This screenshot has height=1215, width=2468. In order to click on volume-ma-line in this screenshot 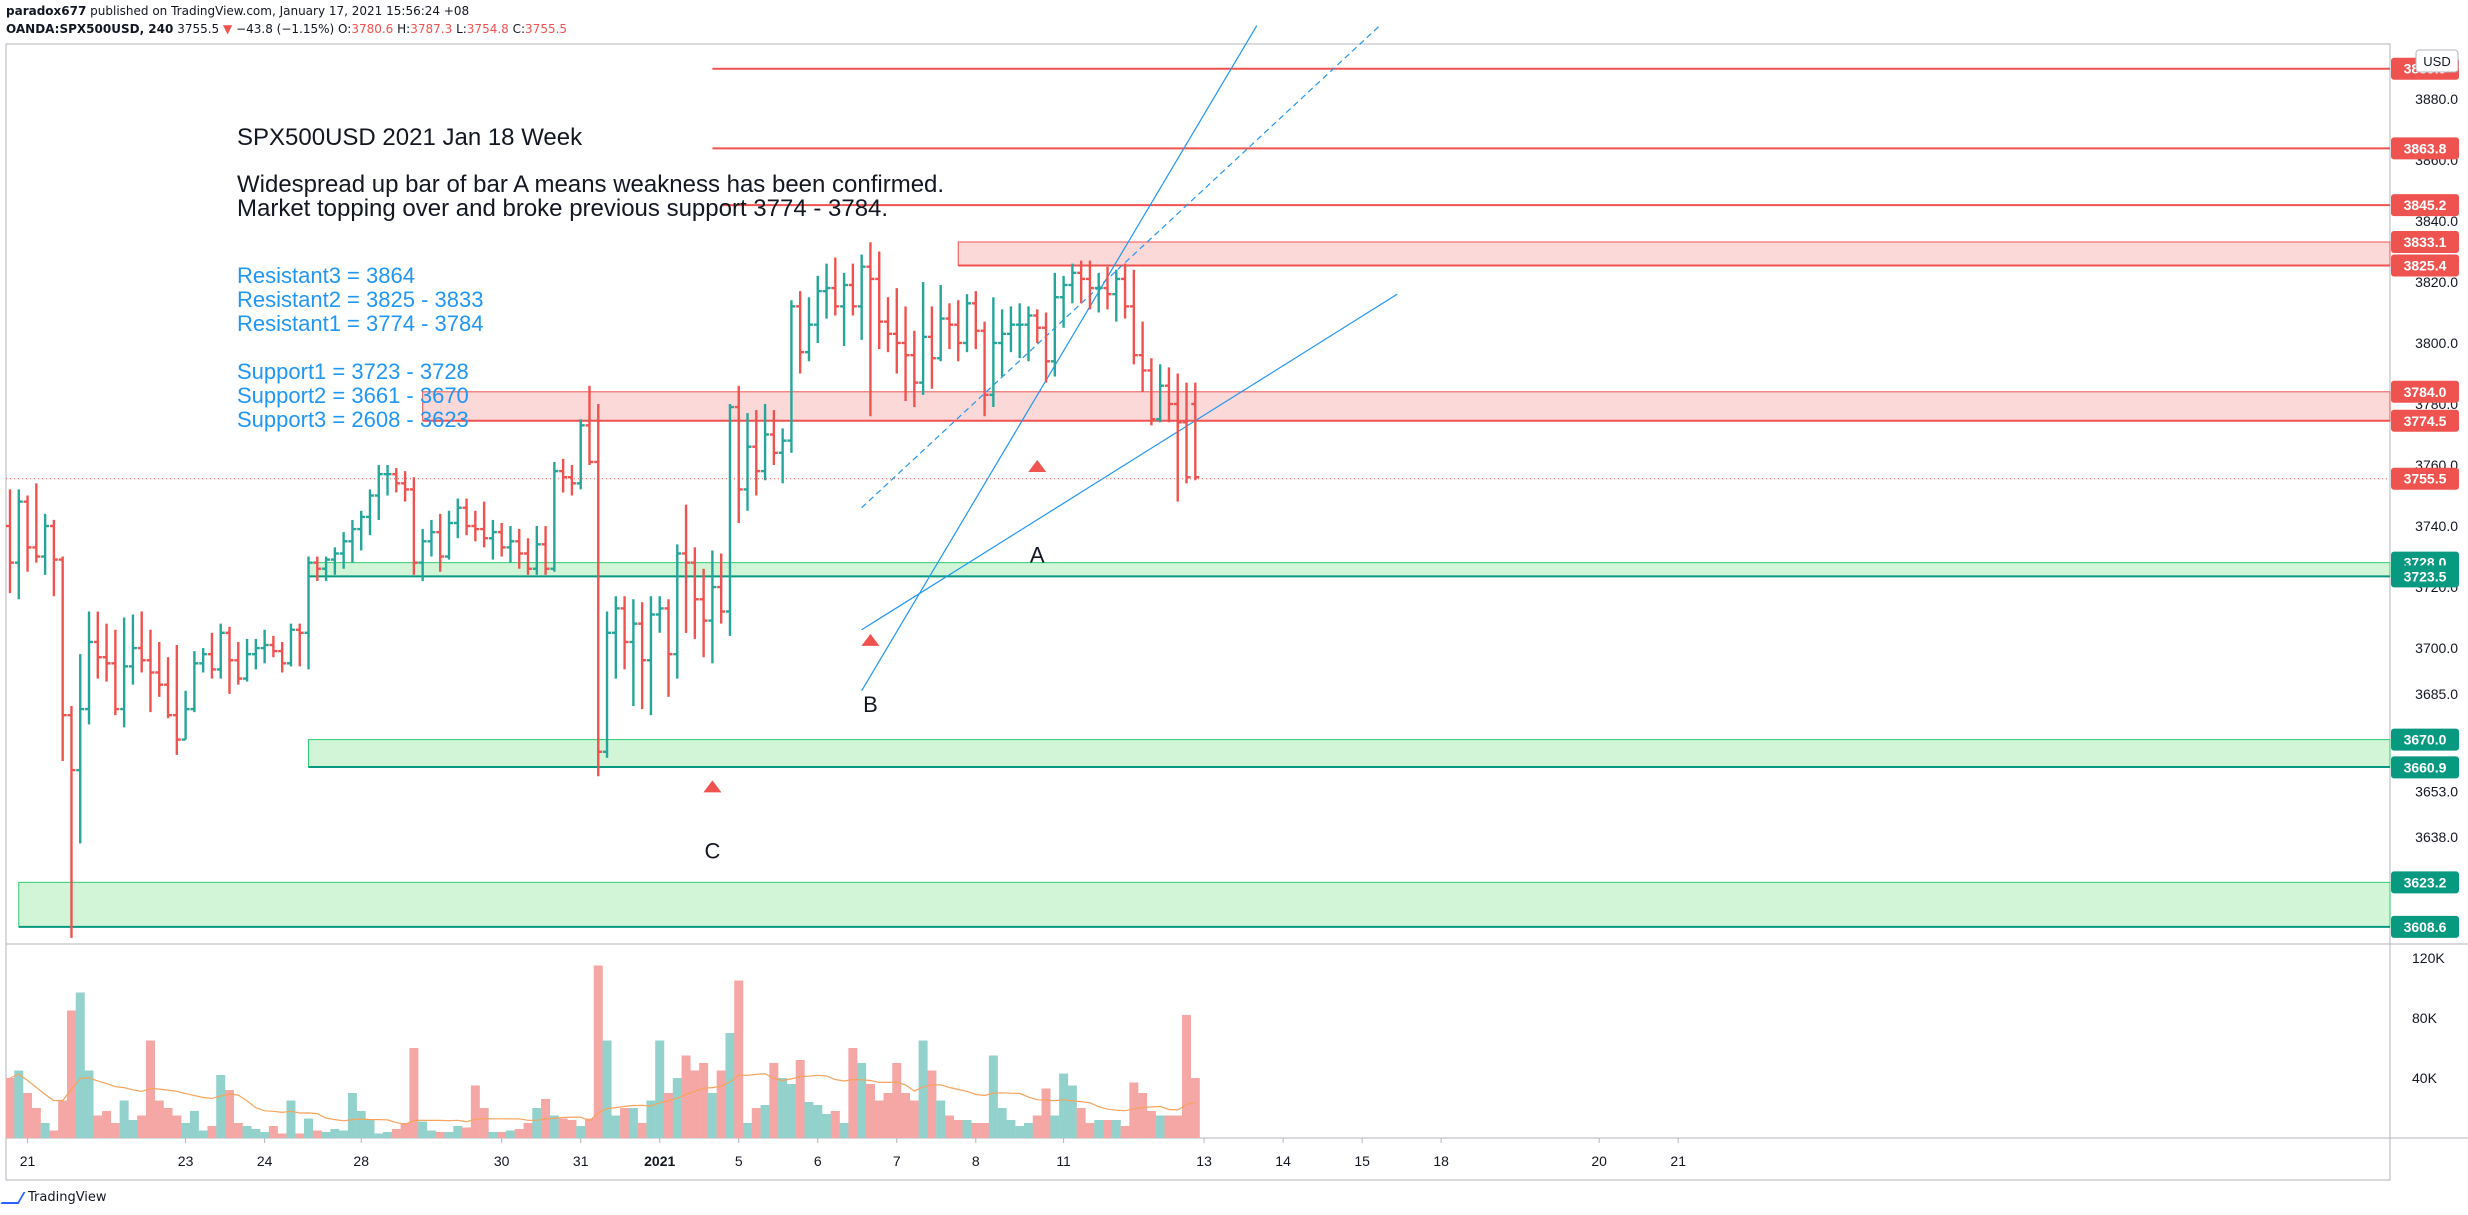, I will do `click(602, 1099)`.